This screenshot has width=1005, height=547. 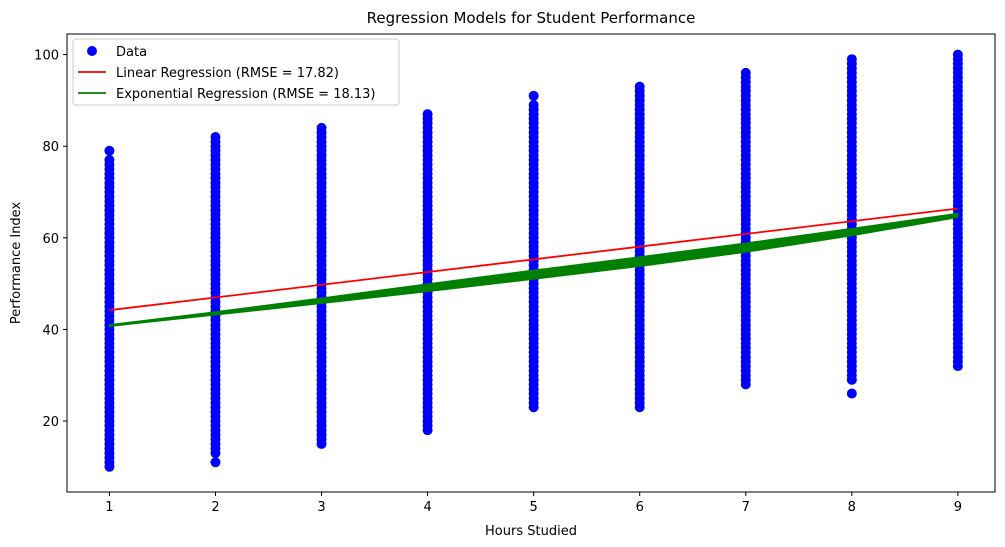 I want to click on legend-label-exponential: Exponential Regression (RMSE = 18.13), so click(x=245, y=94).